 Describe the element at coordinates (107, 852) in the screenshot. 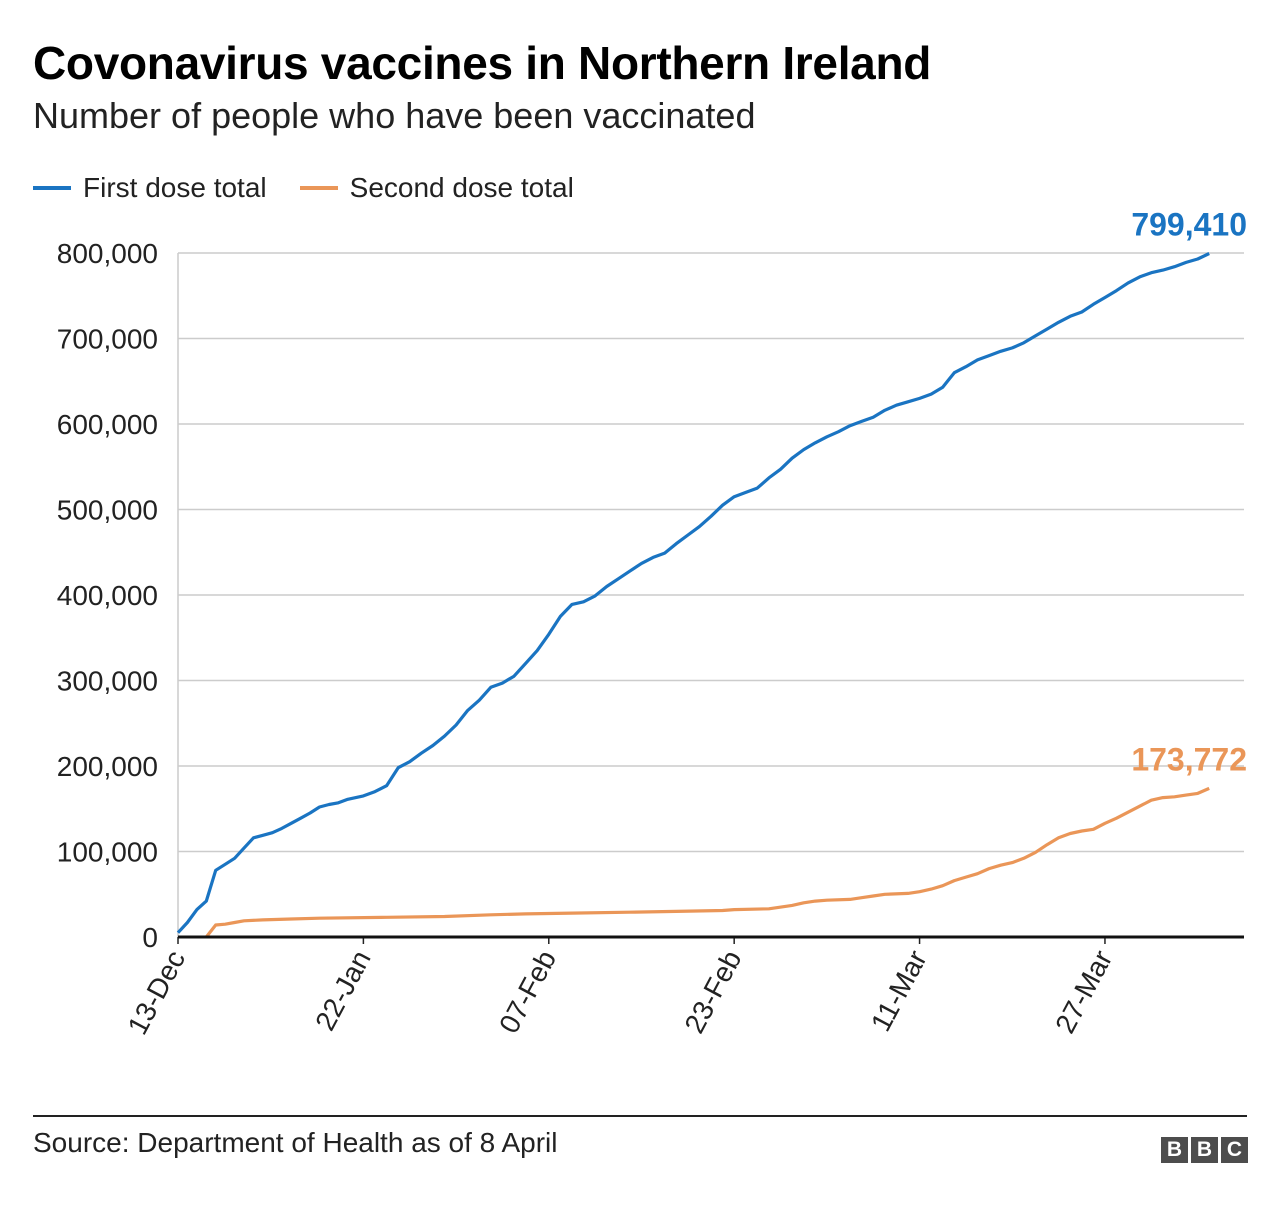

I see `y-tick-label: 100,000` at that location.